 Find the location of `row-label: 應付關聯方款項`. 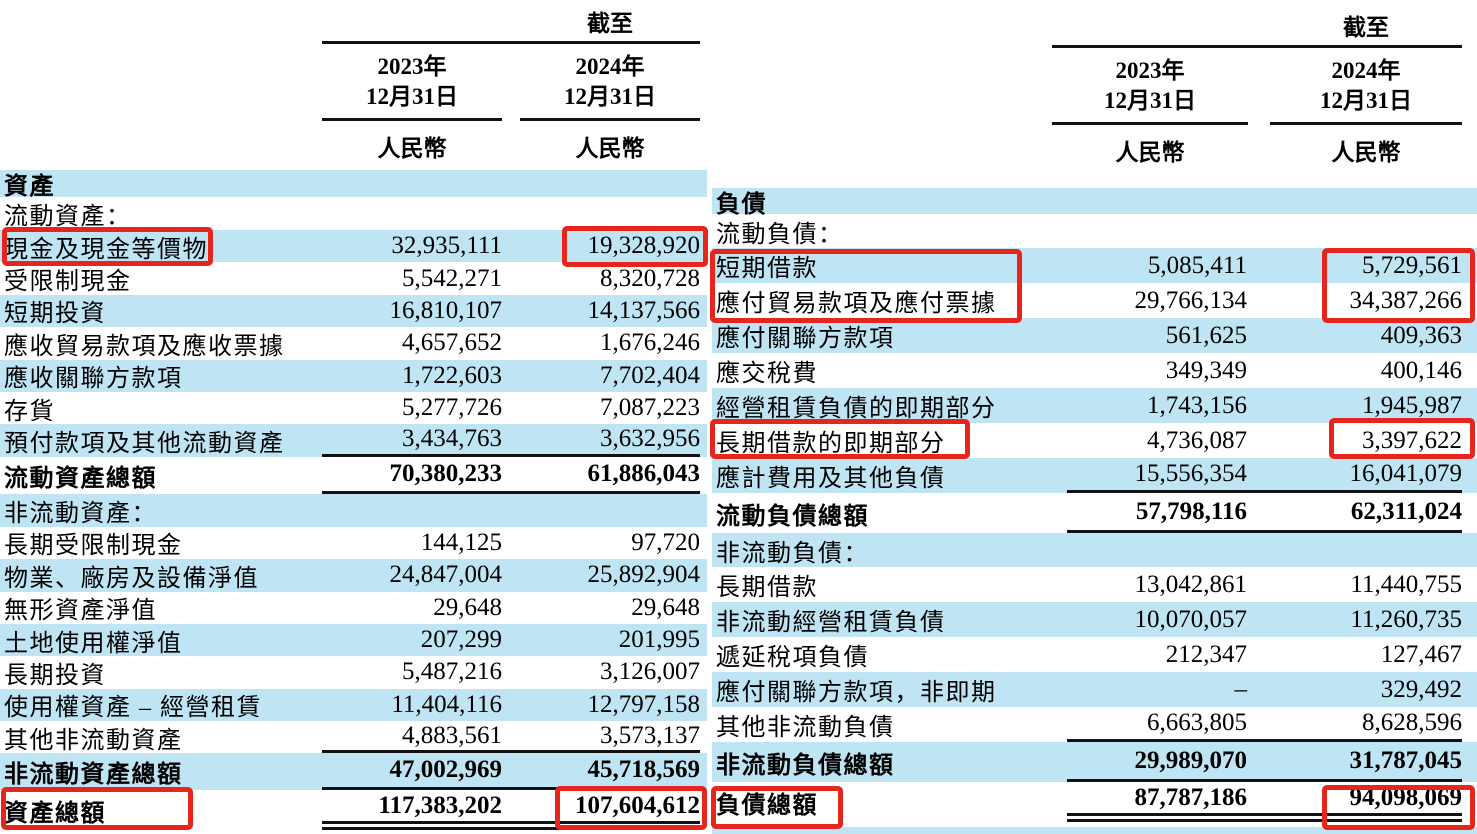

row-label: 應付關聯方款項 is located at coordinates (805, 339).